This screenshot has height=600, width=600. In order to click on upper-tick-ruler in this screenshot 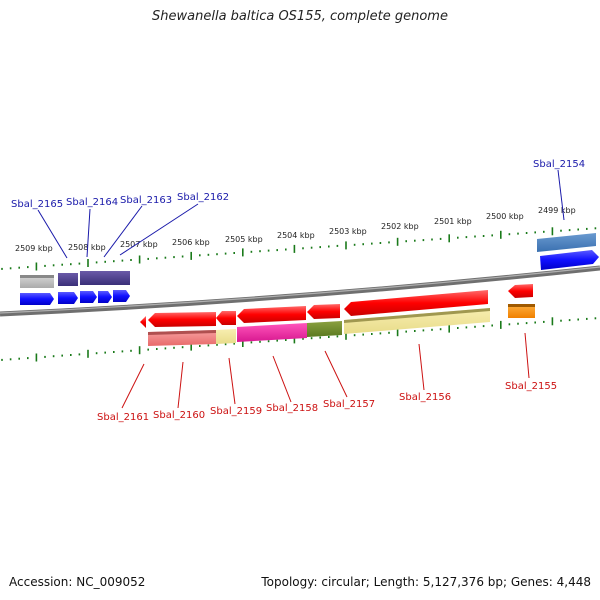, I will do `click(299, 249)`.